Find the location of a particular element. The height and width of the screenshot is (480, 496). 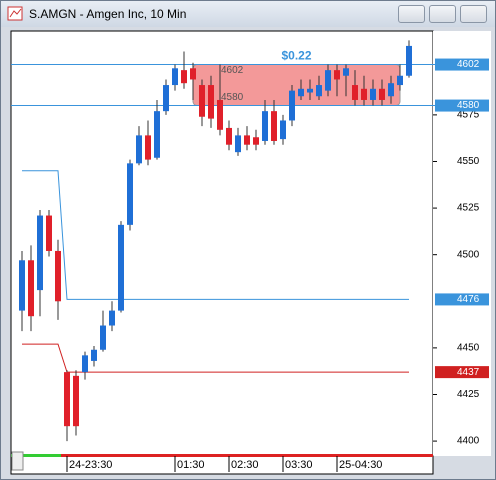

x-tick-label: 03:30 is located at coordinates (299, 465).